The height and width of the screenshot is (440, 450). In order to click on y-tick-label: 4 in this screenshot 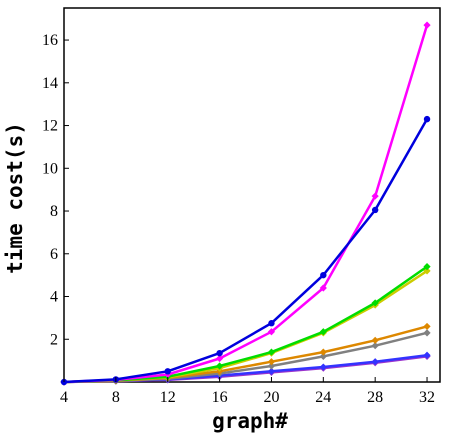, I will do `click(54, 297)`.